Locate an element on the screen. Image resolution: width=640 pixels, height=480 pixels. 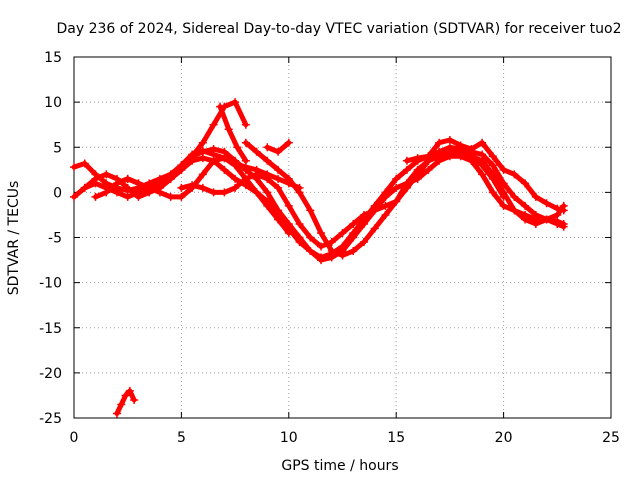
y-tick-label: -10 is located at coordinates (50, 284).